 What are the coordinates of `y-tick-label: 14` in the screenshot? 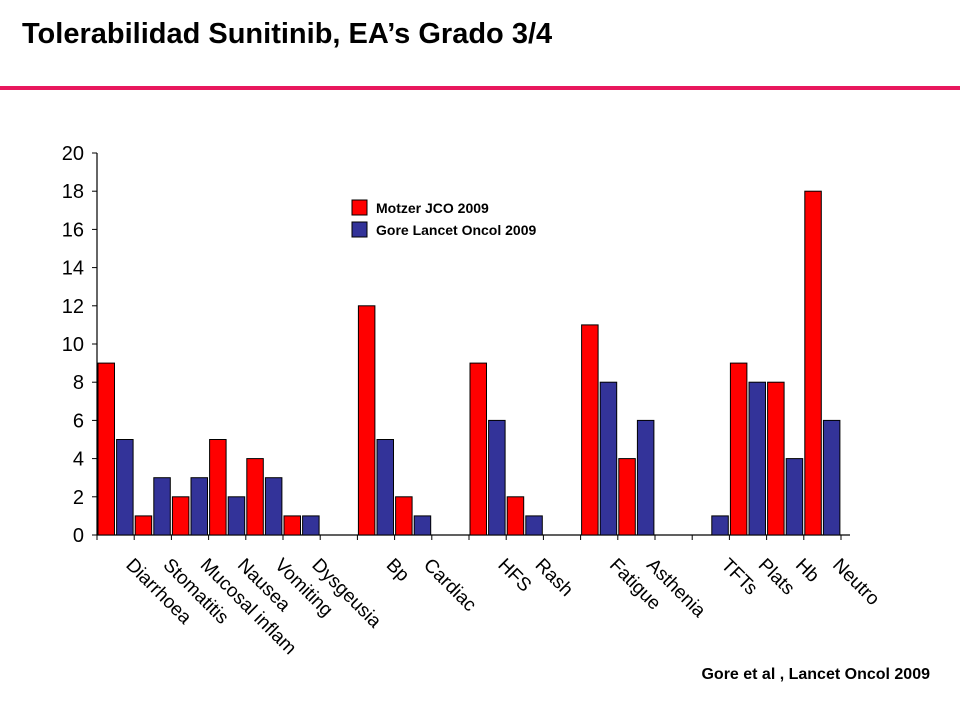 It's located at (73, 269).